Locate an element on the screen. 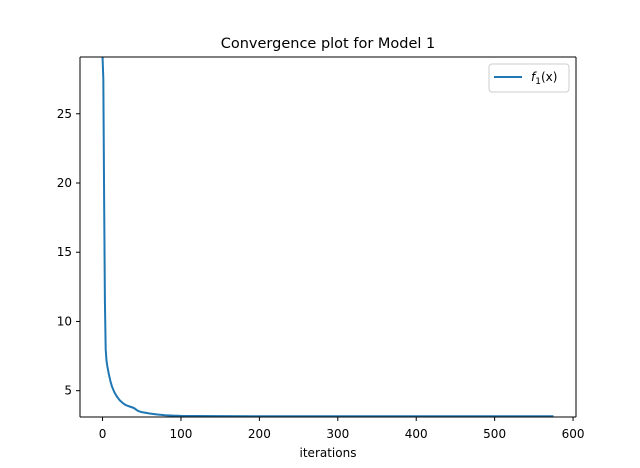  legend-series-suffix: (x) is located at coordinates (549, 77).